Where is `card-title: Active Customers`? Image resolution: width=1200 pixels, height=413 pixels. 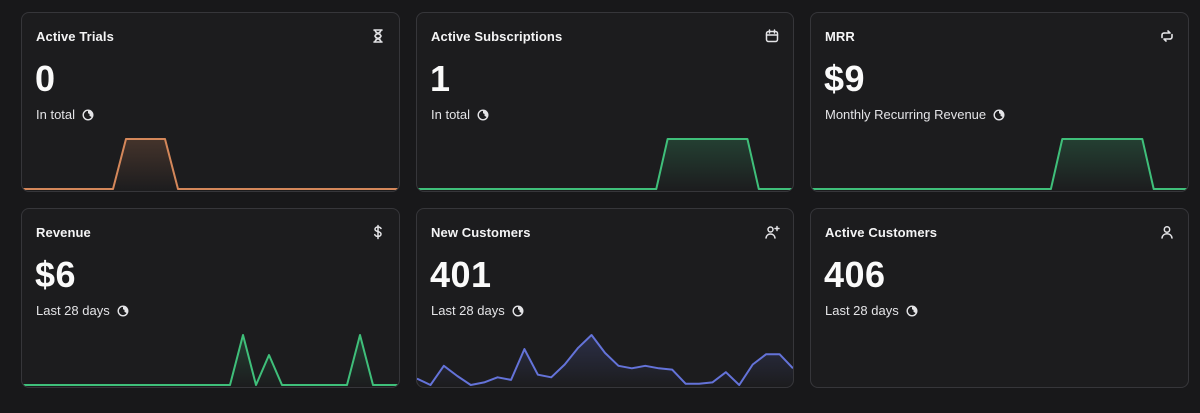
card-title: Active Customers is located at coordinates (881, 232).